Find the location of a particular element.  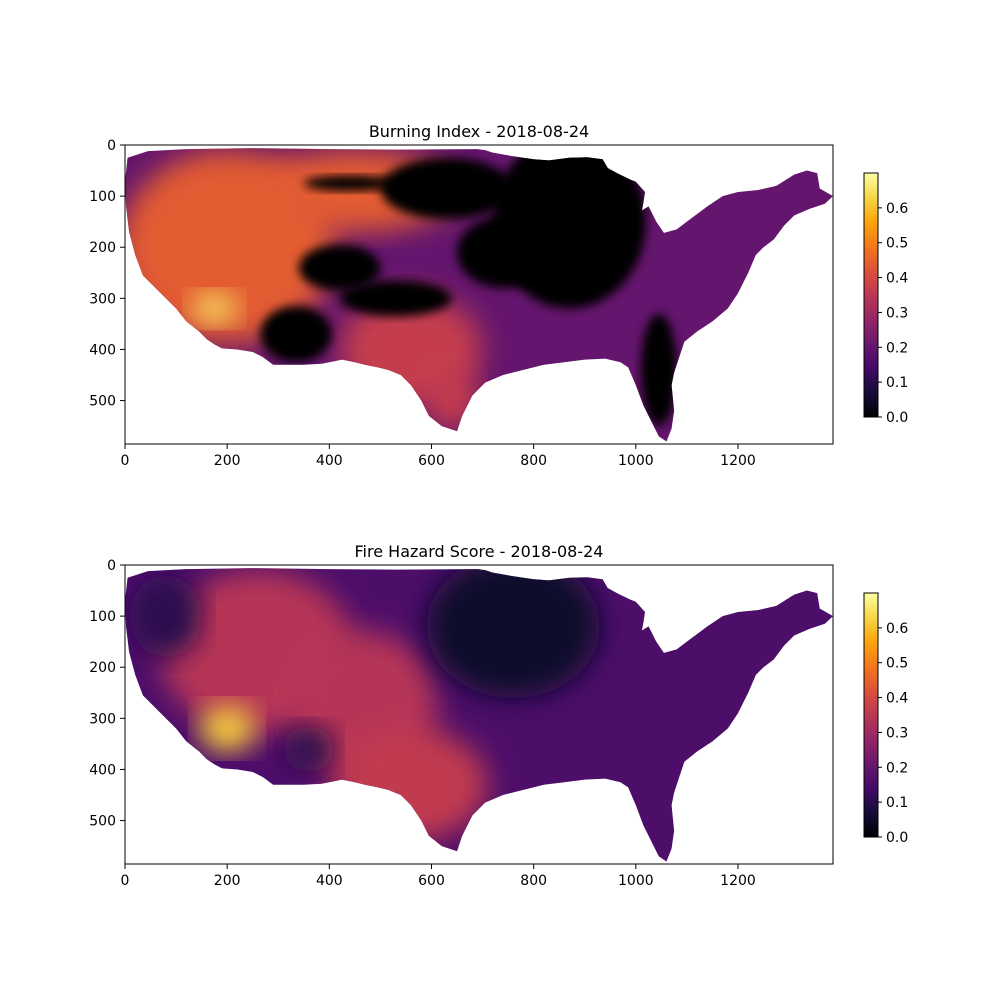

heatmap-region-florida is located at coordinates (658, 370).